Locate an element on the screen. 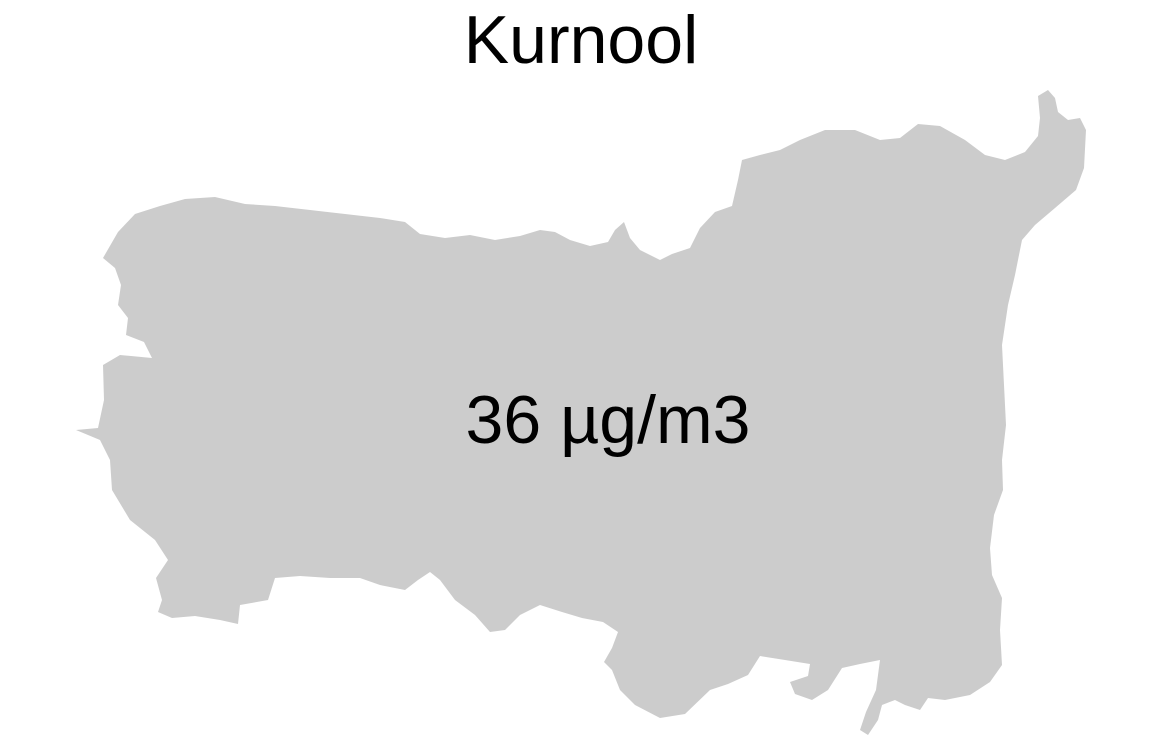  pollution-value-label: 36 µg/m3 is located at coordinates (608, 420).